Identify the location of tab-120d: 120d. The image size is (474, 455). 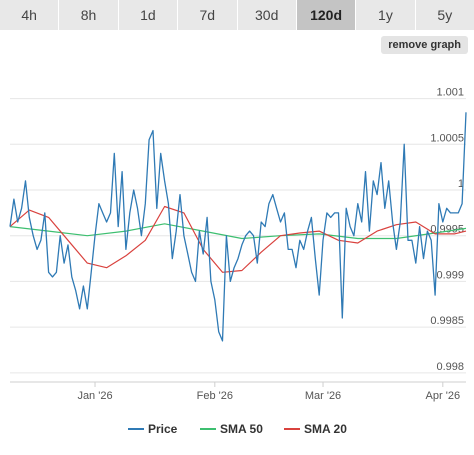
(326, 15).